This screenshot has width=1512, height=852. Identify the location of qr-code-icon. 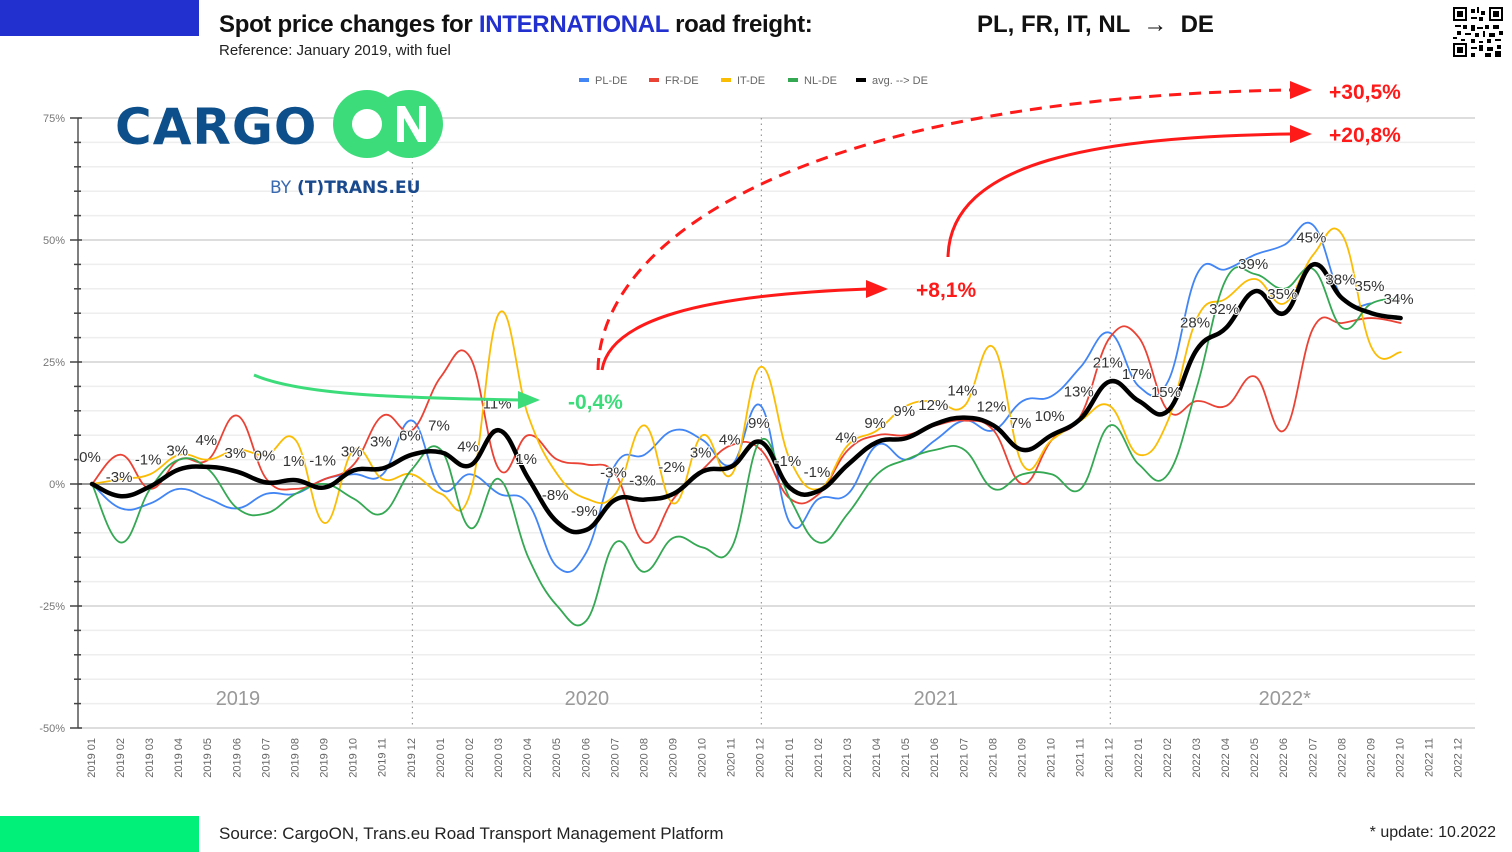
(1478, 32).